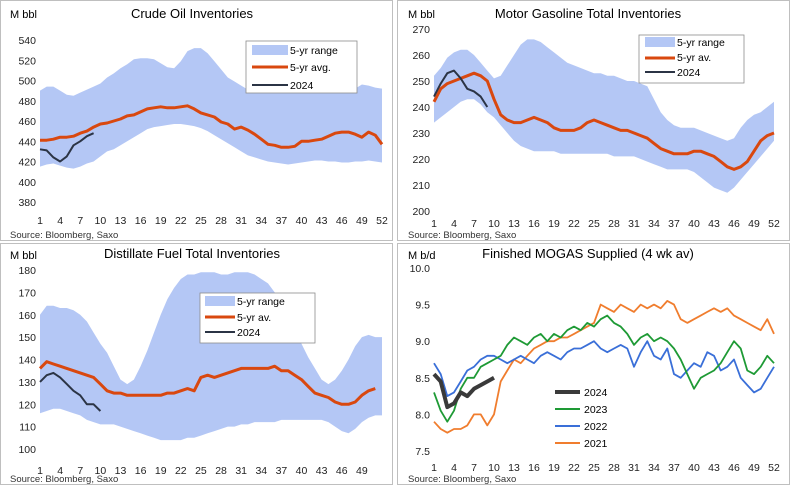 This screenshot has width=791, height=486. Describe the element at coordinates (27, 405) in the screenshot. I see `y-tick-label: 120` at that location.